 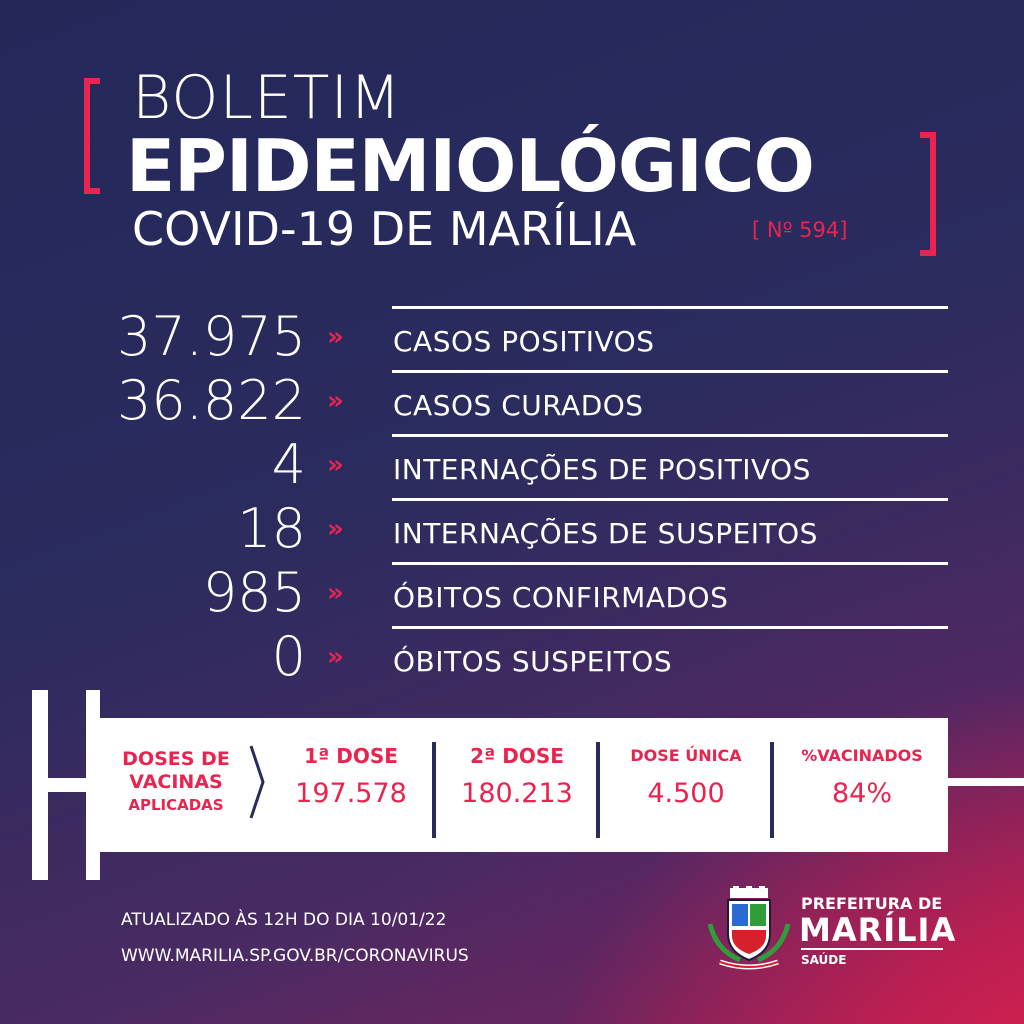 I want to click on stat-label: CASOS CURADOS, so click(x=518, y=405).